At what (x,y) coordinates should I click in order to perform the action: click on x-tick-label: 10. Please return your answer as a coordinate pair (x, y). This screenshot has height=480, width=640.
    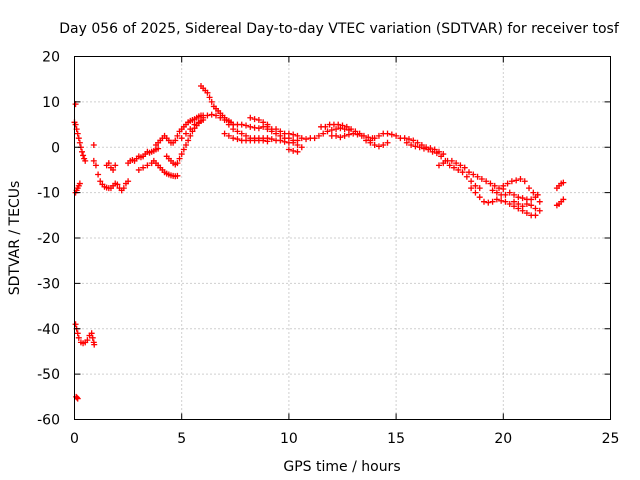
    Looking at the image, I should click on (289, 439).